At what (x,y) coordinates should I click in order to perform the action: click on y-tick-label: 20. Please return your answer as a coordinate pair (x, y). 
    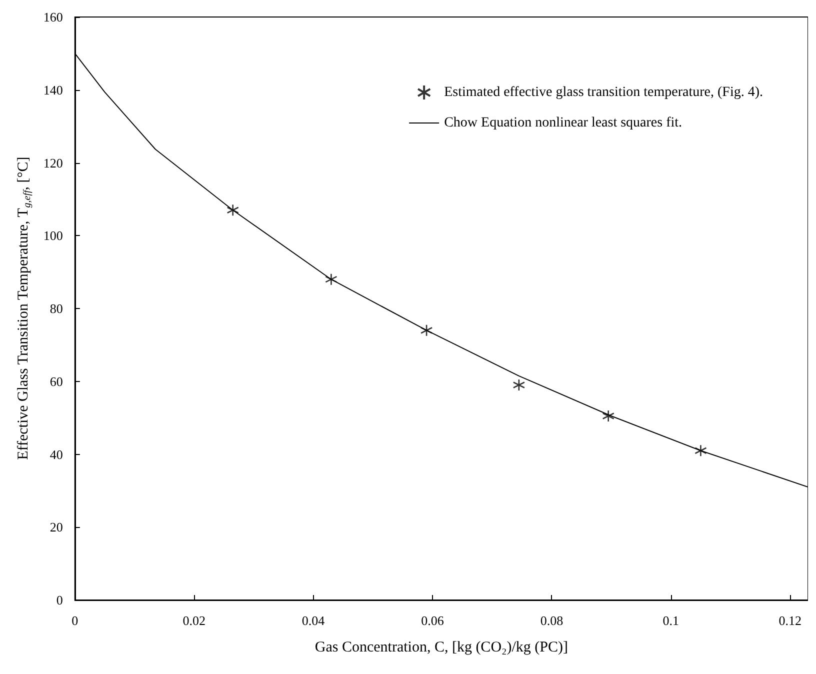
    Looking at the image, I should click on (56, 527).